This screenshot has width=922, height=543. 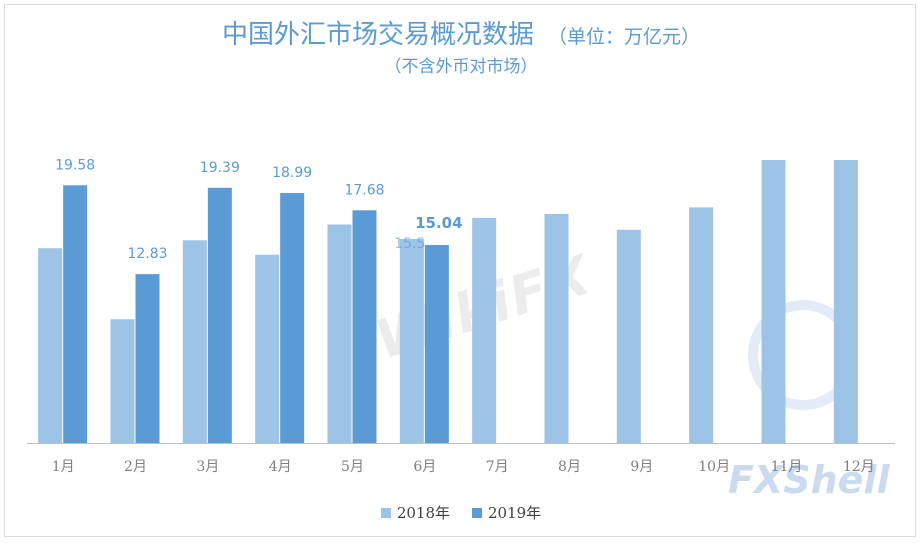 I want to click on bar-2018年-7月, so click(x=484, y=330).